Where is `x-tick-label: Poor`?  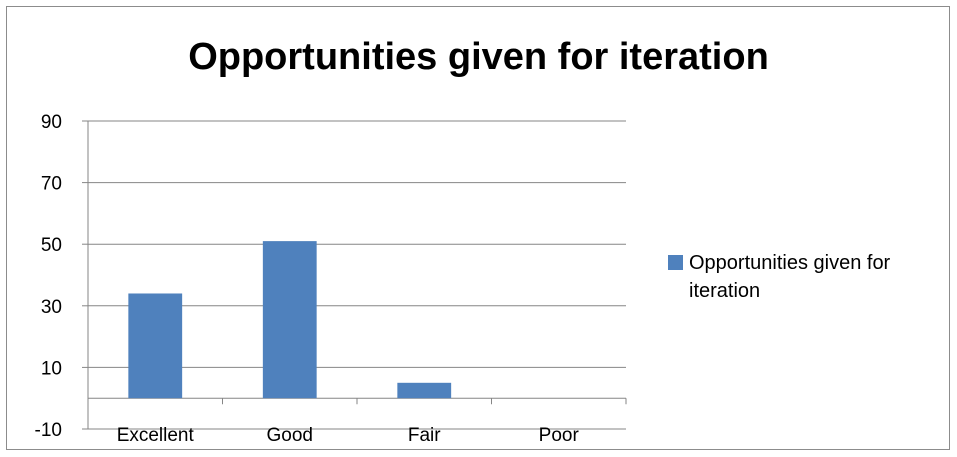 x-tick-label: Poor is located at coordinates (559, 435).